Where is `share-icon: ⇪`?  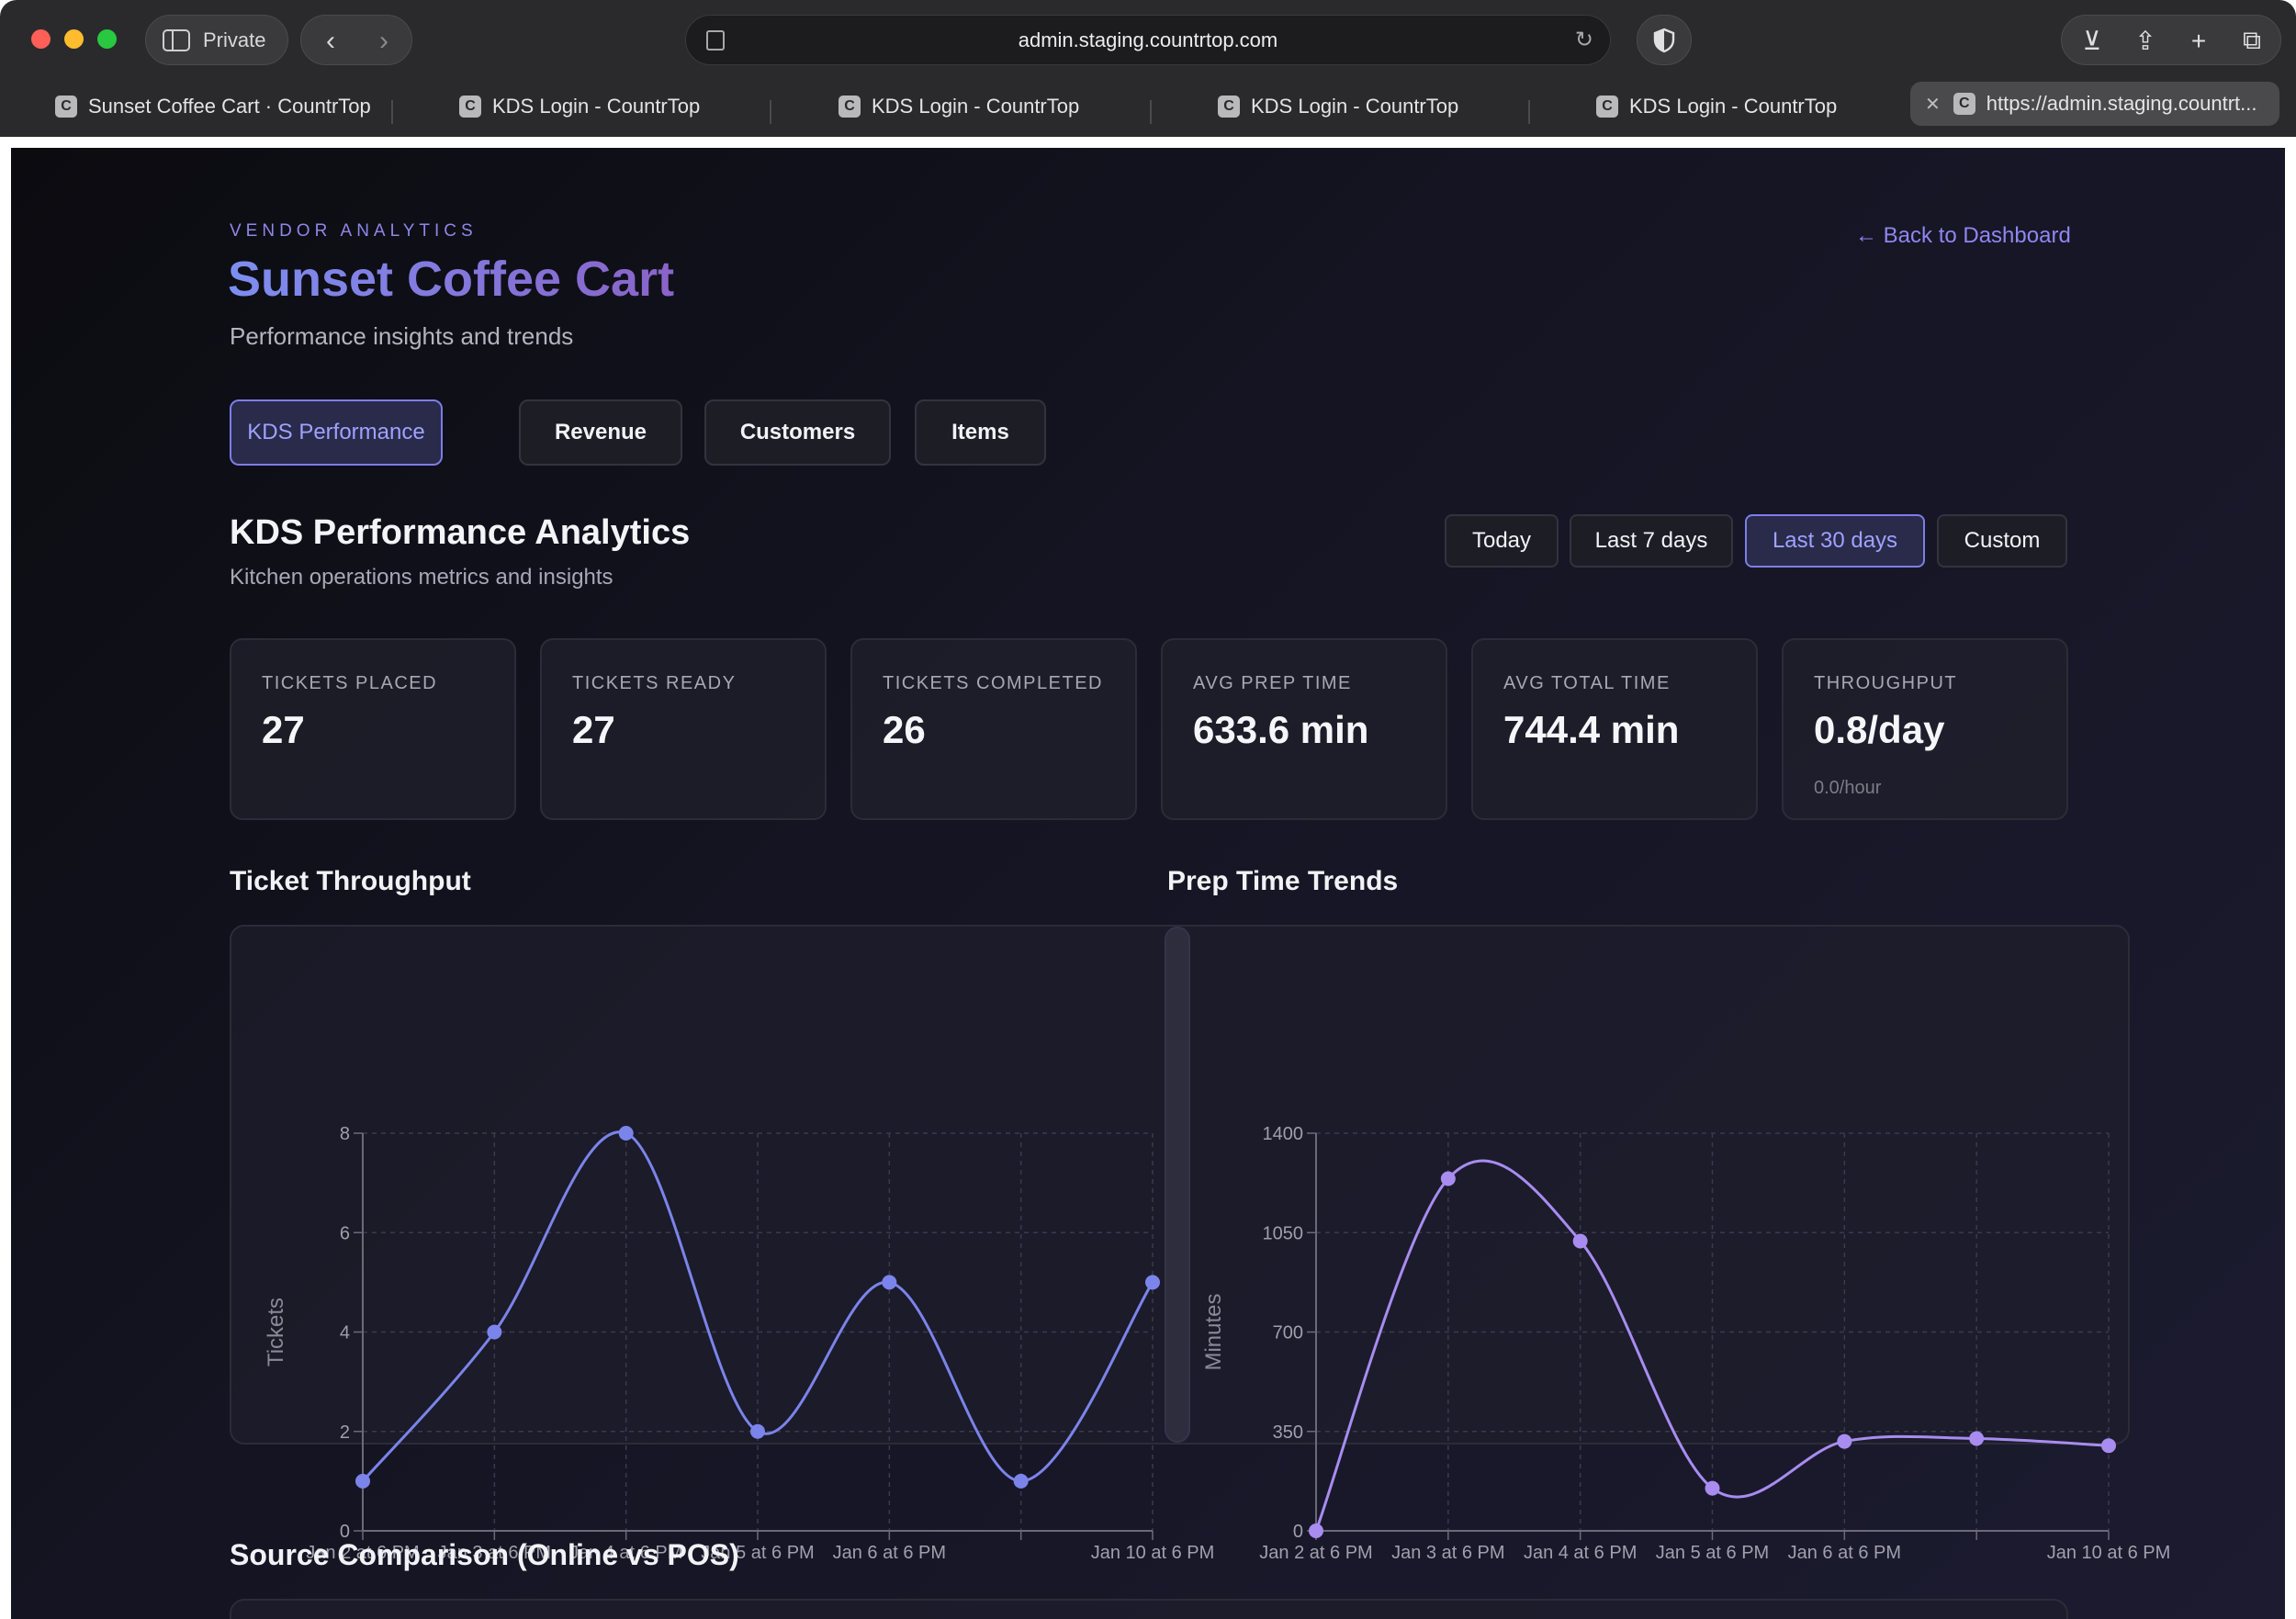 share-icon: ⇪ is located at coordinates (2145, 41).